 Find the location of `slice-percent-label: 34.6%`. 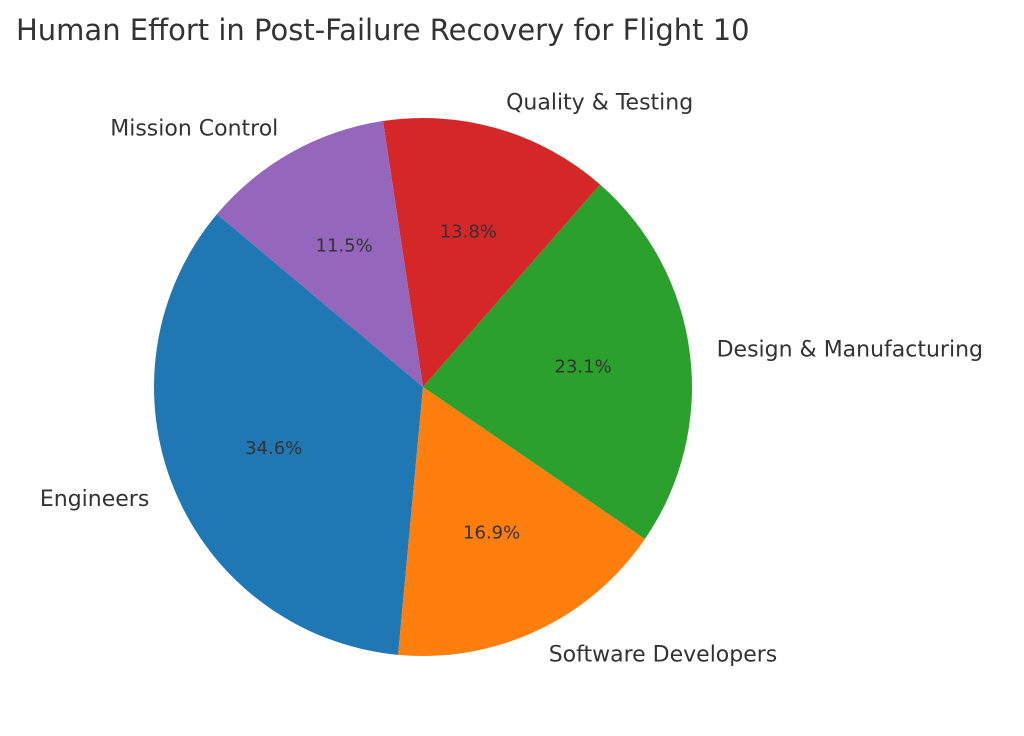

slice-percent-label: 34.6% is located at coordinates (273, 448).